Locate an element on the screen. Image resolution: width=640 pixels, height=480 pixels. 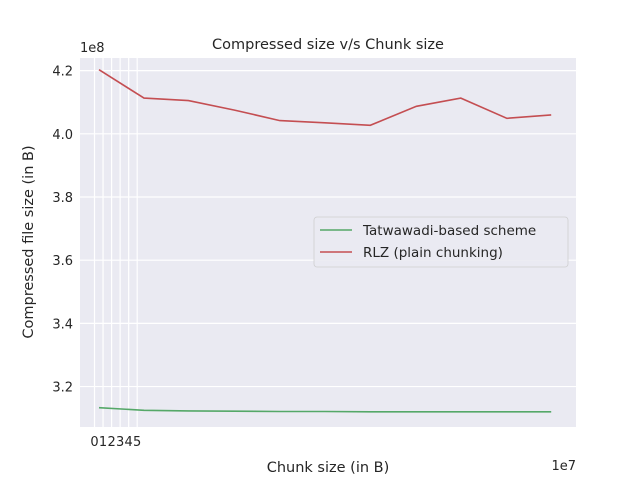
x-tick-label: 2 is located at coordinates (111, 442).